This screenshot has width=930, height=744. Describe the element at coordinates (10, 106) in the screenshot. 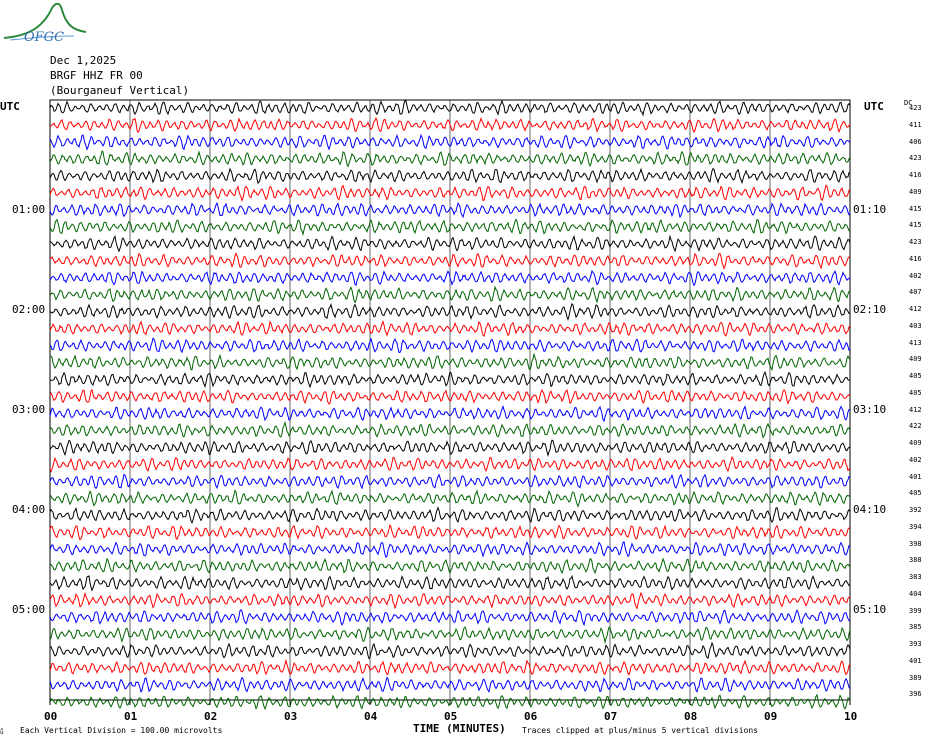

I see `utc-label-left: UTC` at that location.